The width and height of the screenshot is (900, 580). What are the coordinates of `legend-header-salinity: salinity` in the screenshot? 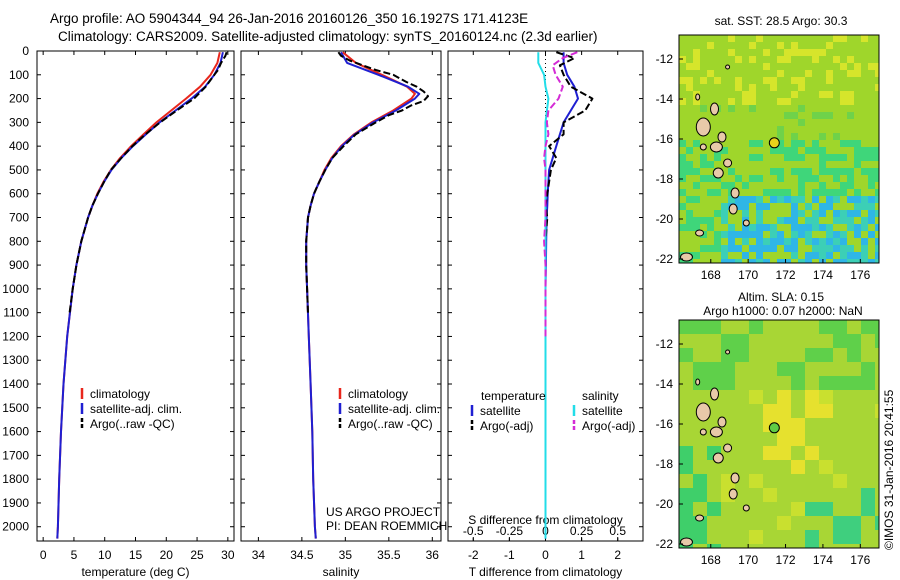 It's located at (600, 396).